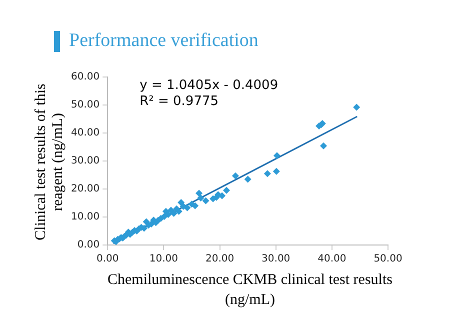  What do you see at coordinates (219, 259) in the screenshot?
I see `x-tick-label: 20.00` at bounding box center [219, 259].